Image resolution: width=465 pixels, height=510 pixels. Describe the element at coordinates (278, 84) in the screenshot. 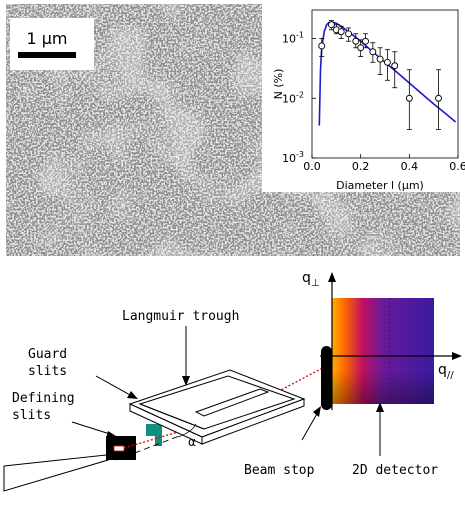

I see `y-axis-label: N (%)` at that location.